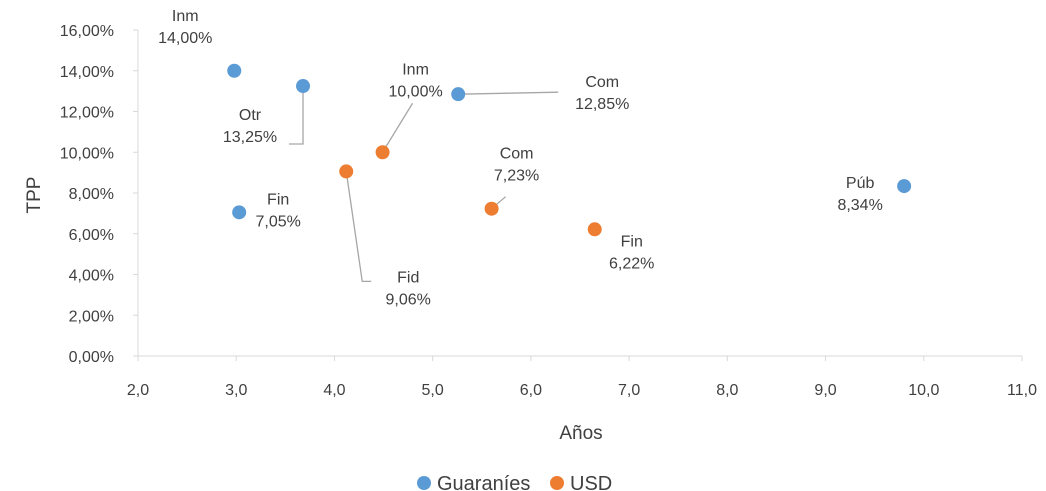  What do you see at coordinates (629, 390) in the screenshot?
I see `x-tick-label: 7,0` at bounding box center [629, 390].